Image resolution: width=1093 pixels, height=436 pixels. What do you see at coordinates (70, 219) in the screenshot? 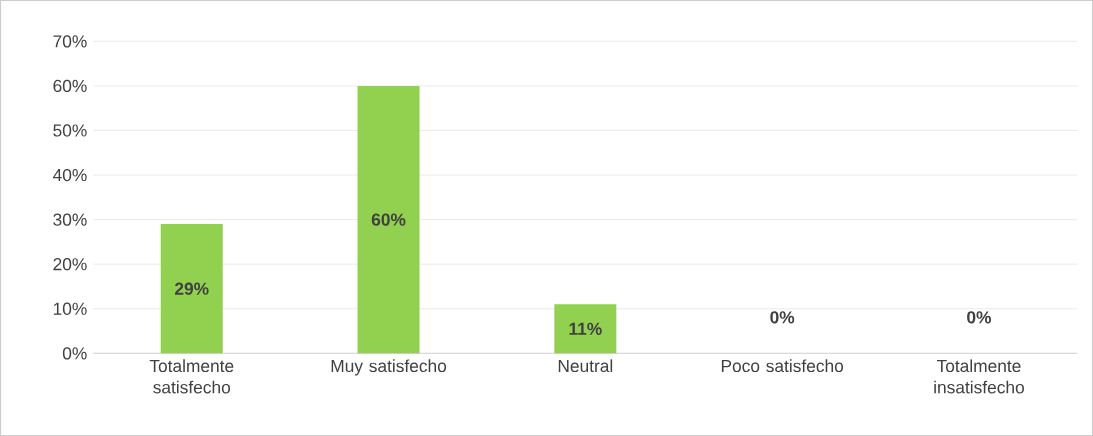
I see `y-tick-label: 30%` at bounding box center [70, 219].